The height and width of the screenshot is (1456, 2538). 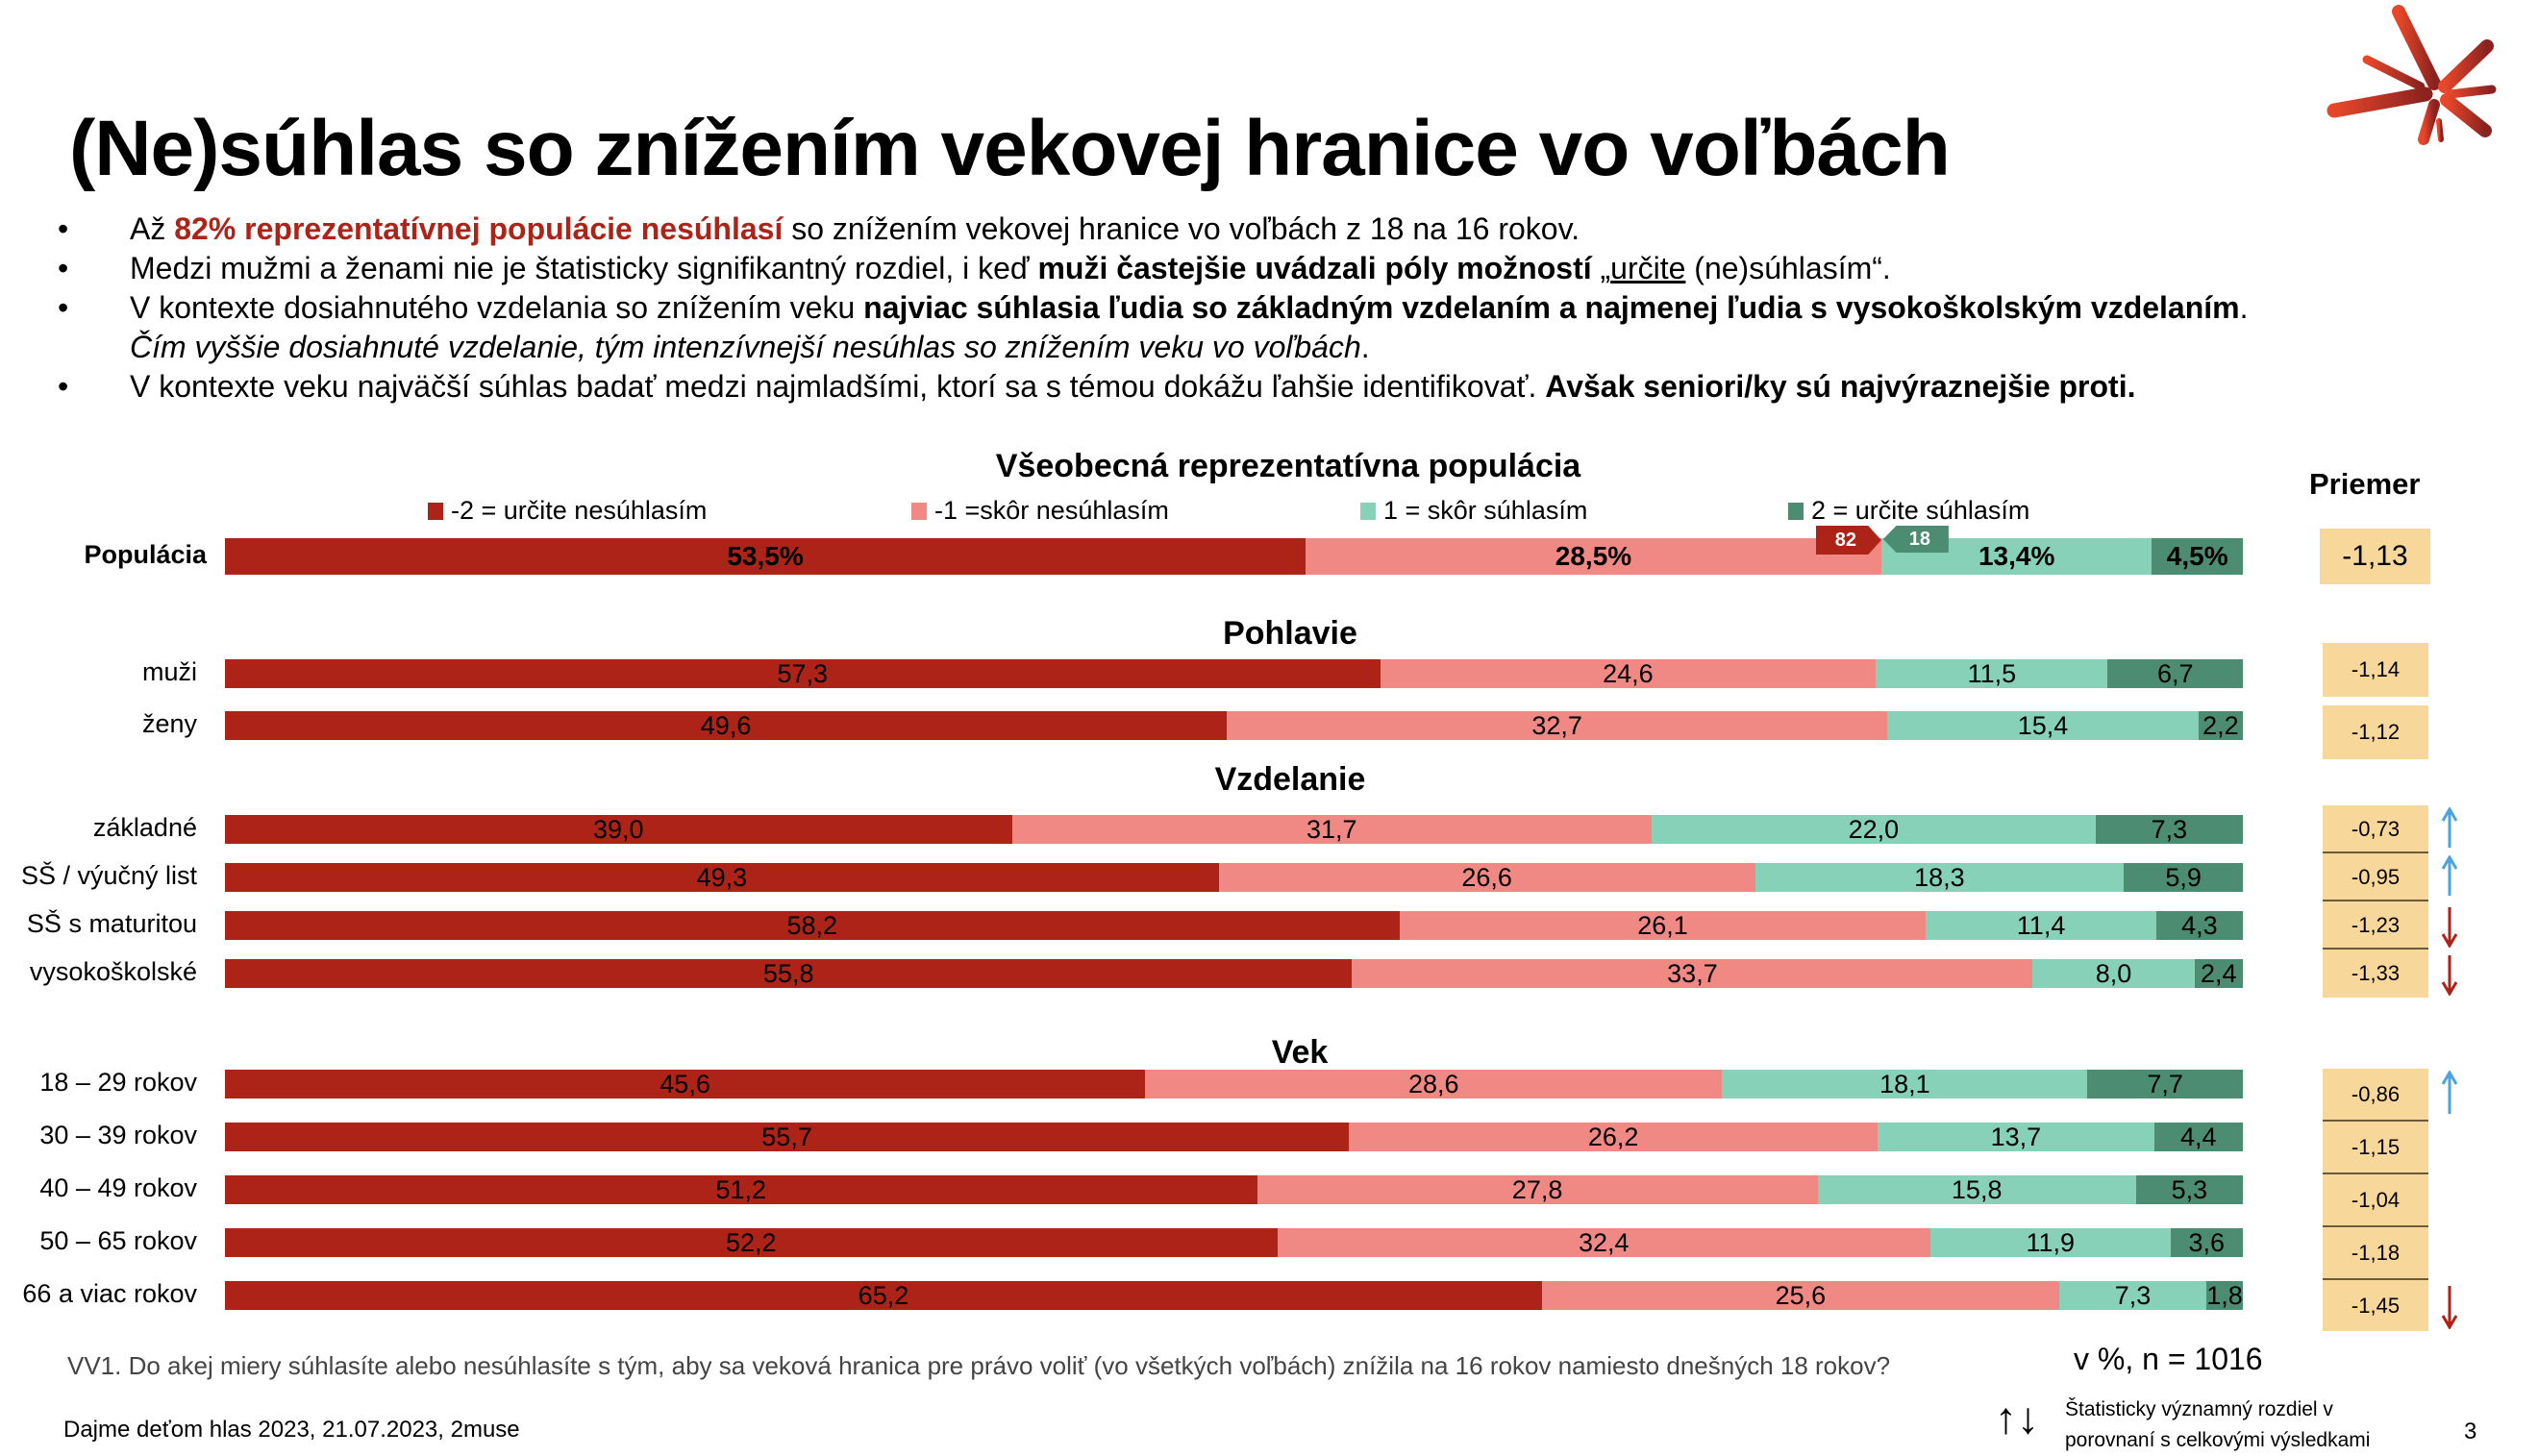 What do you see at coordinates (618, 830) in the screenshot?
I see `bar-value-label: 39,0` at bounding box center [618, 830].